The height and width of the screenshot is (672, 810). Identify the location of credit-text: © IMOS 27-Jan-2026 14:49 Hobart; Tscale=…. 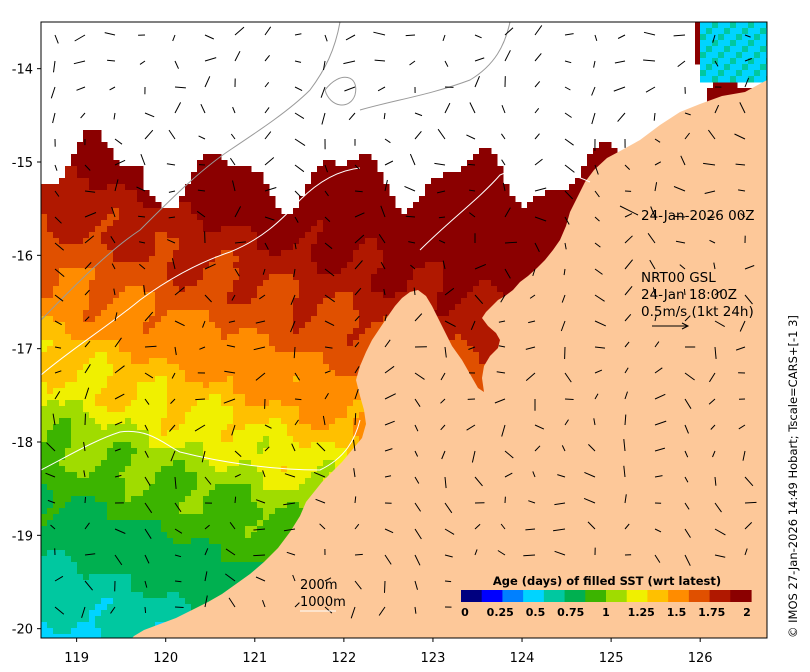
(793, 476).